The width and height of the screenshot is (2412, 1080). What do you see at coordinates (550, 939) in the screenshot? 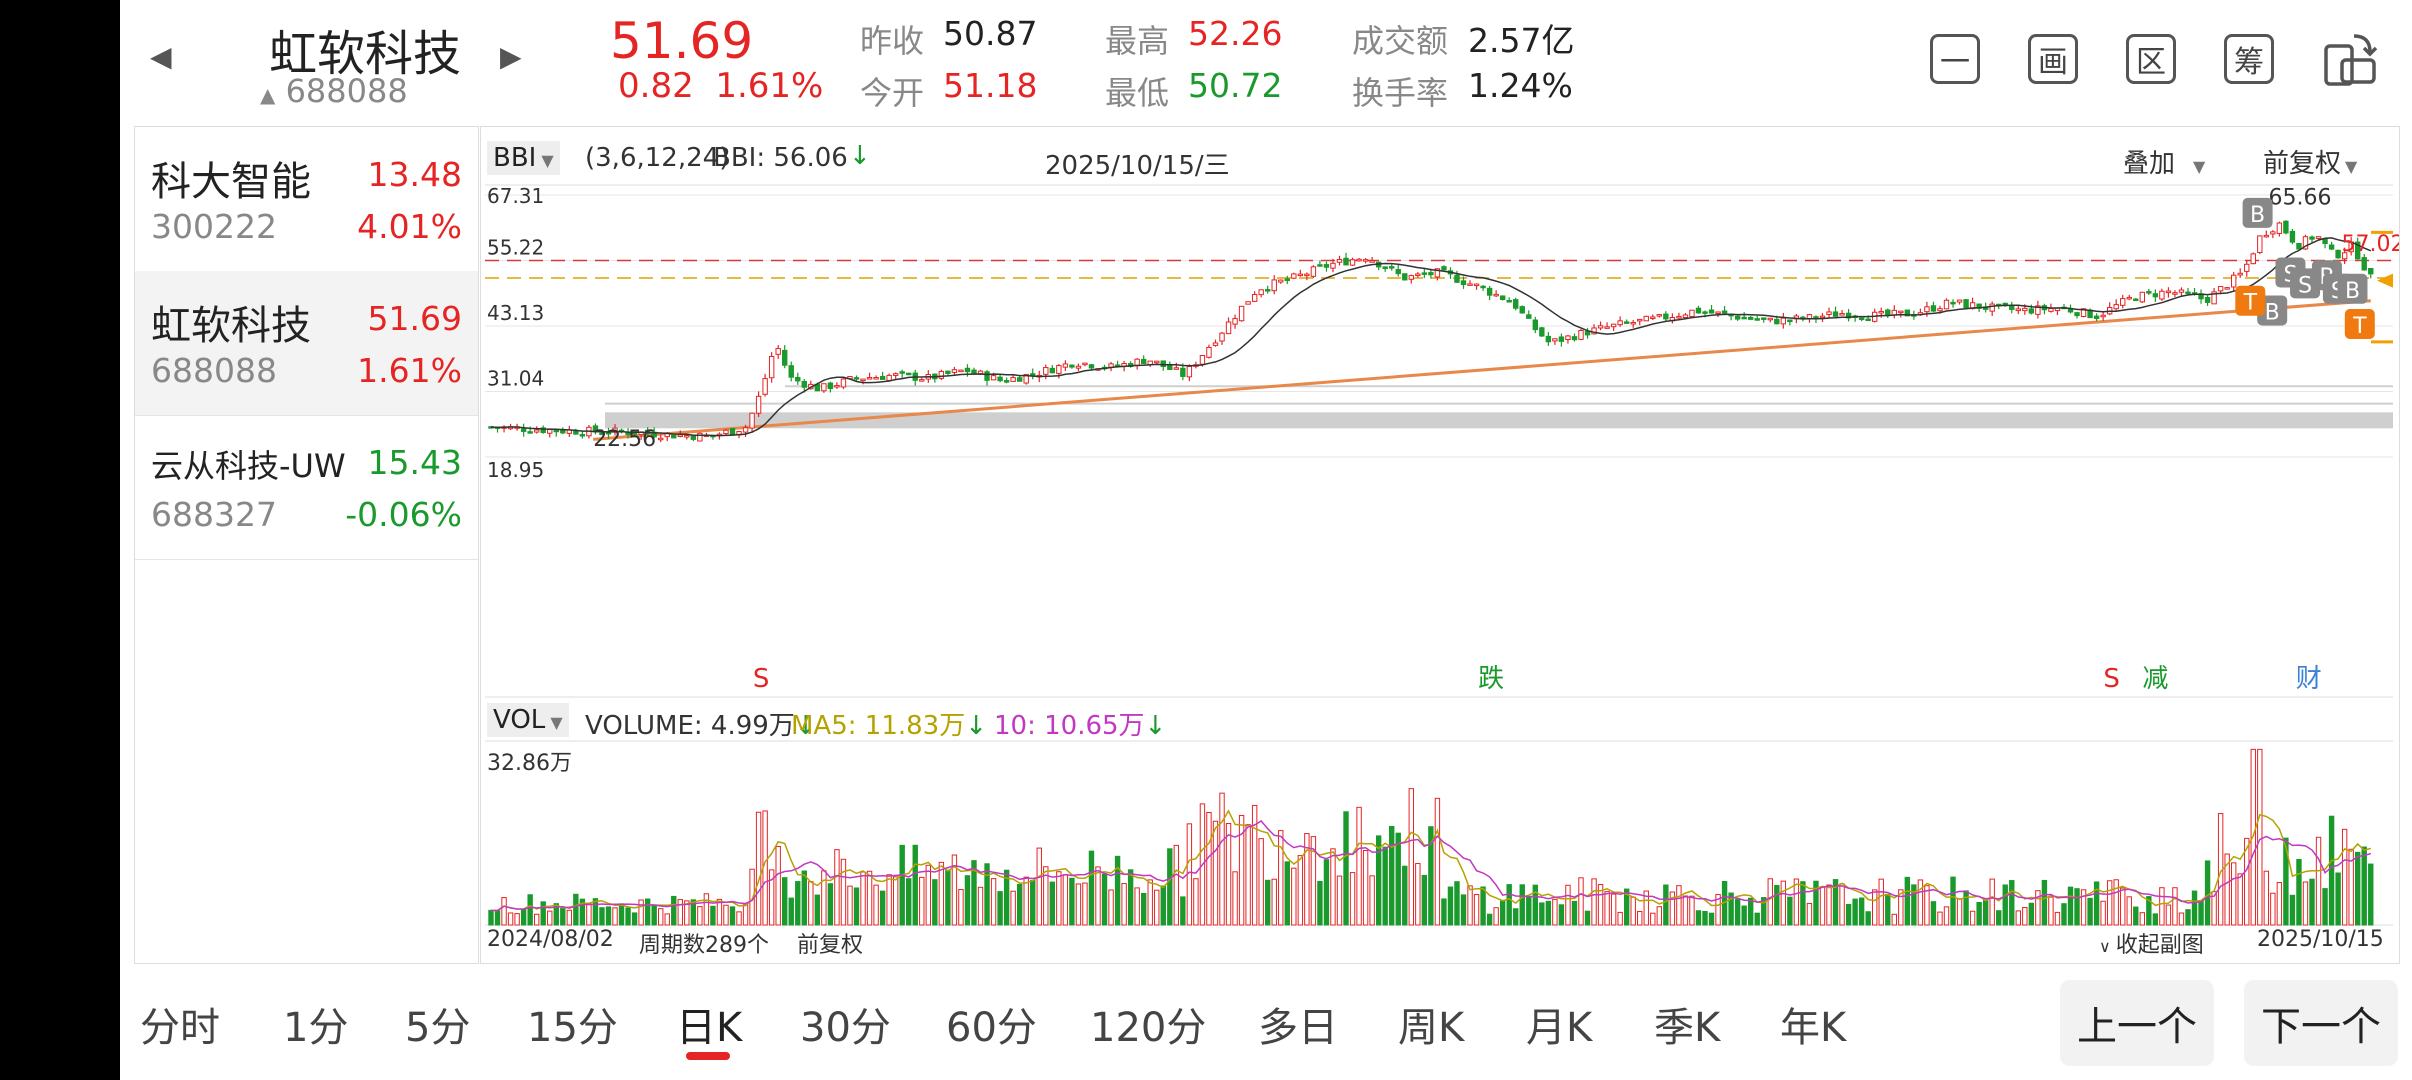
I see `start-date: 2024/08/02` at bounding box center [550, 939].